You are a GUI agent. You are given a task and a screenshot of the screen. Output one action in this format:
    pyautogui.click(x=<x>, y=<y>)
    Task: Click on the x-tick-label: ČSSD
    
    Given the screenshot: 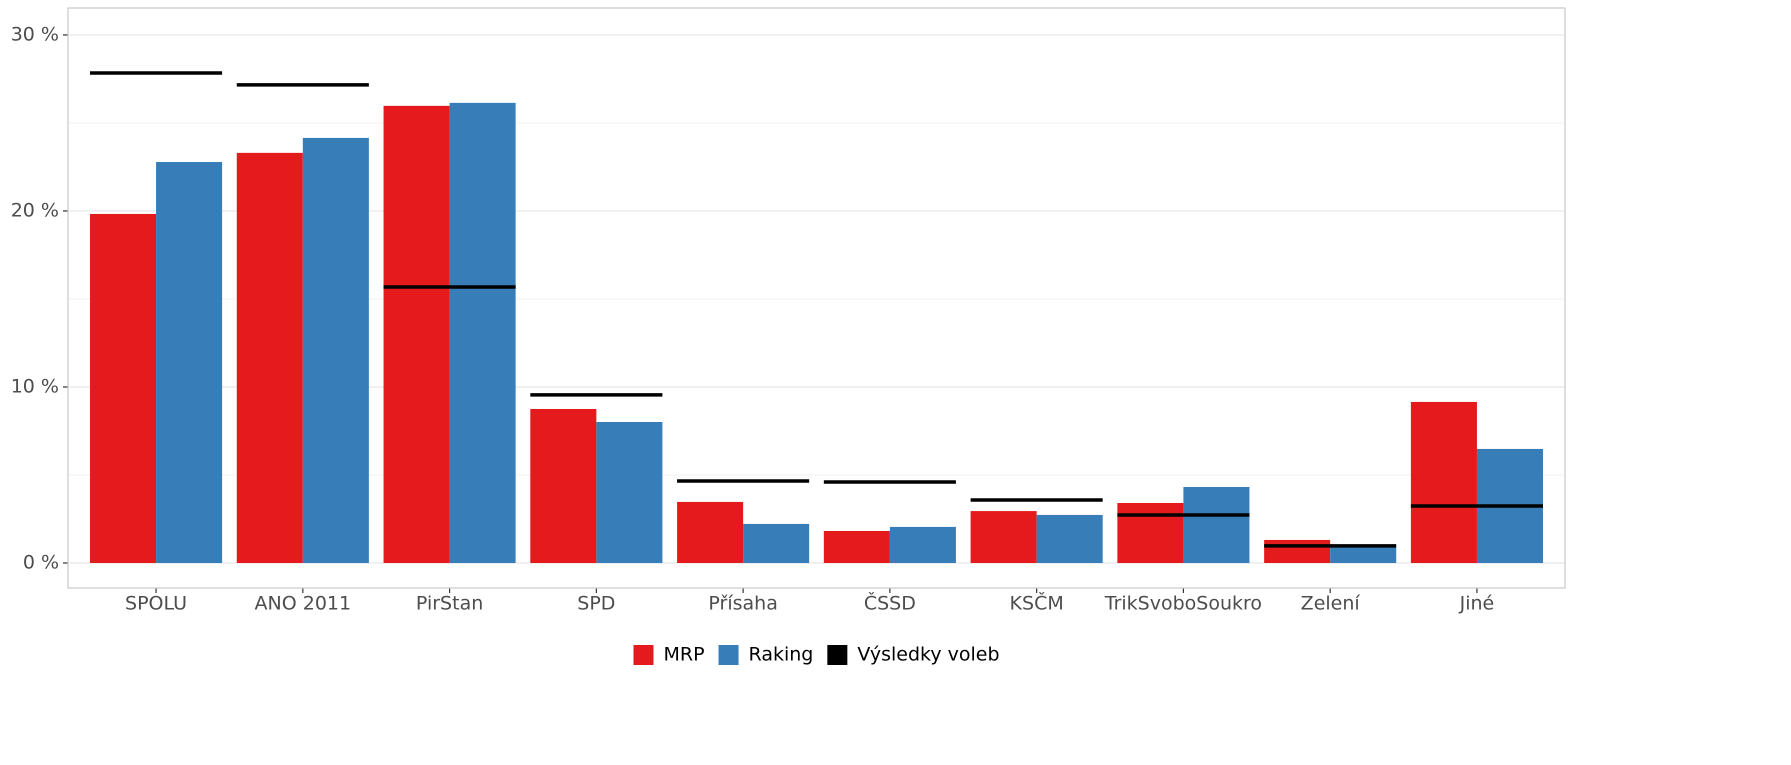 What is the action you would take?
    pyautogui.click(x=890, y=603)
    